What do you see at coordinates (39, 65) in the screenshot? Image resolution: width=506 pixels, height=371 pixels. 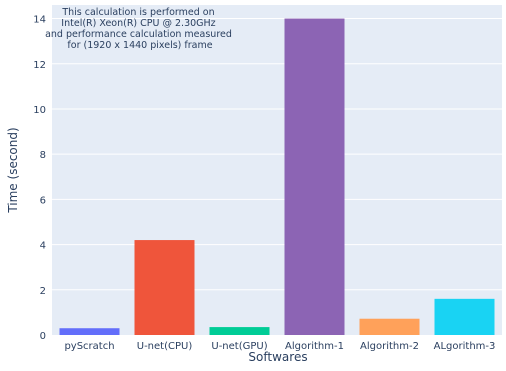 I see `y-tick-label: 12` at bounding box center [39, 65].